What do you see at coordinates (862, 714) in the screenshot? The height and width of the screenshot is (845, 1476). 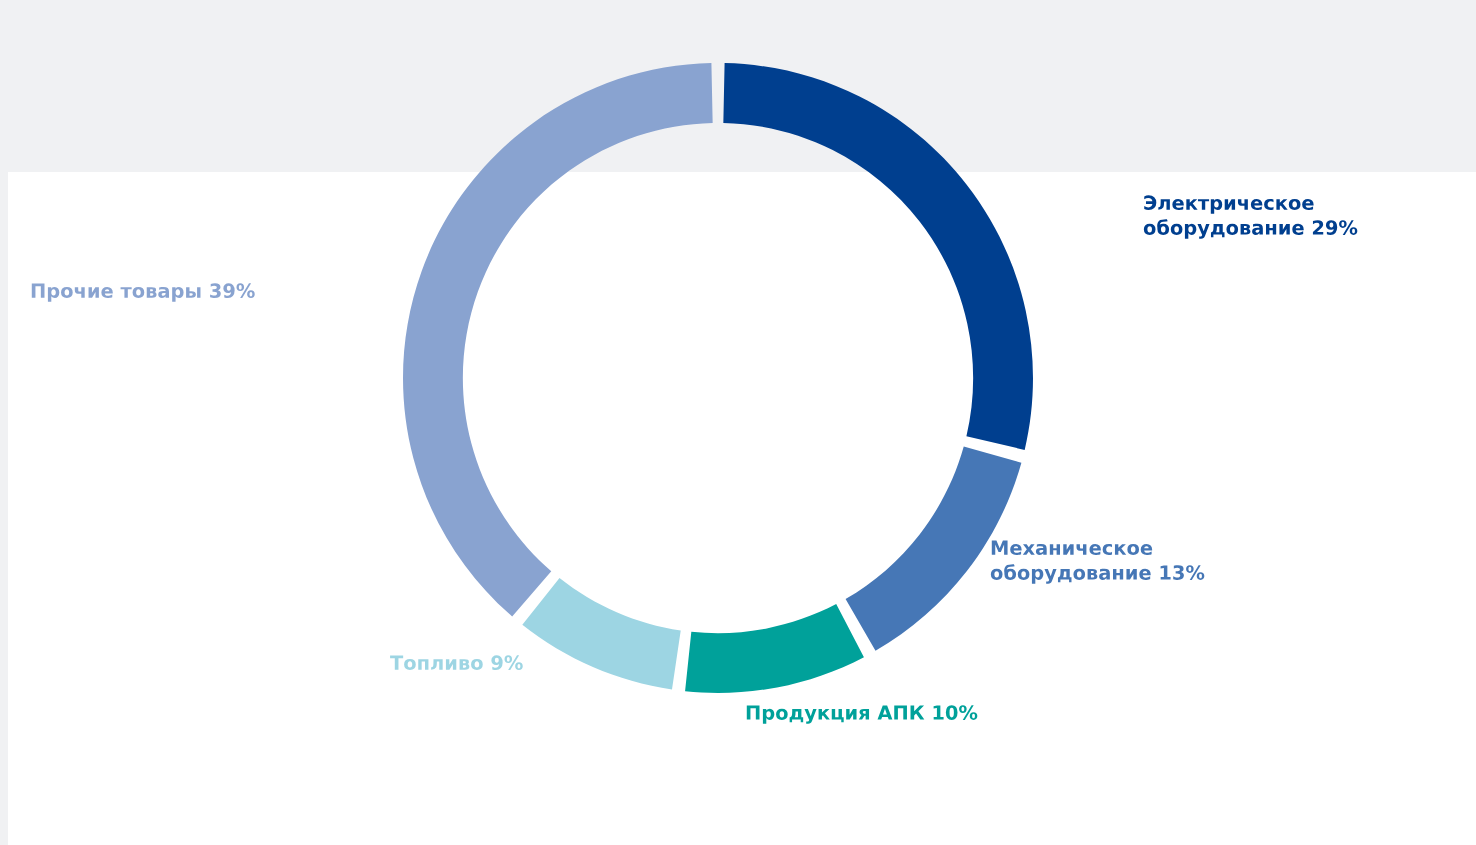 I see `slice-label: Продукция АПК 10%` at bounding box center [862, 714].